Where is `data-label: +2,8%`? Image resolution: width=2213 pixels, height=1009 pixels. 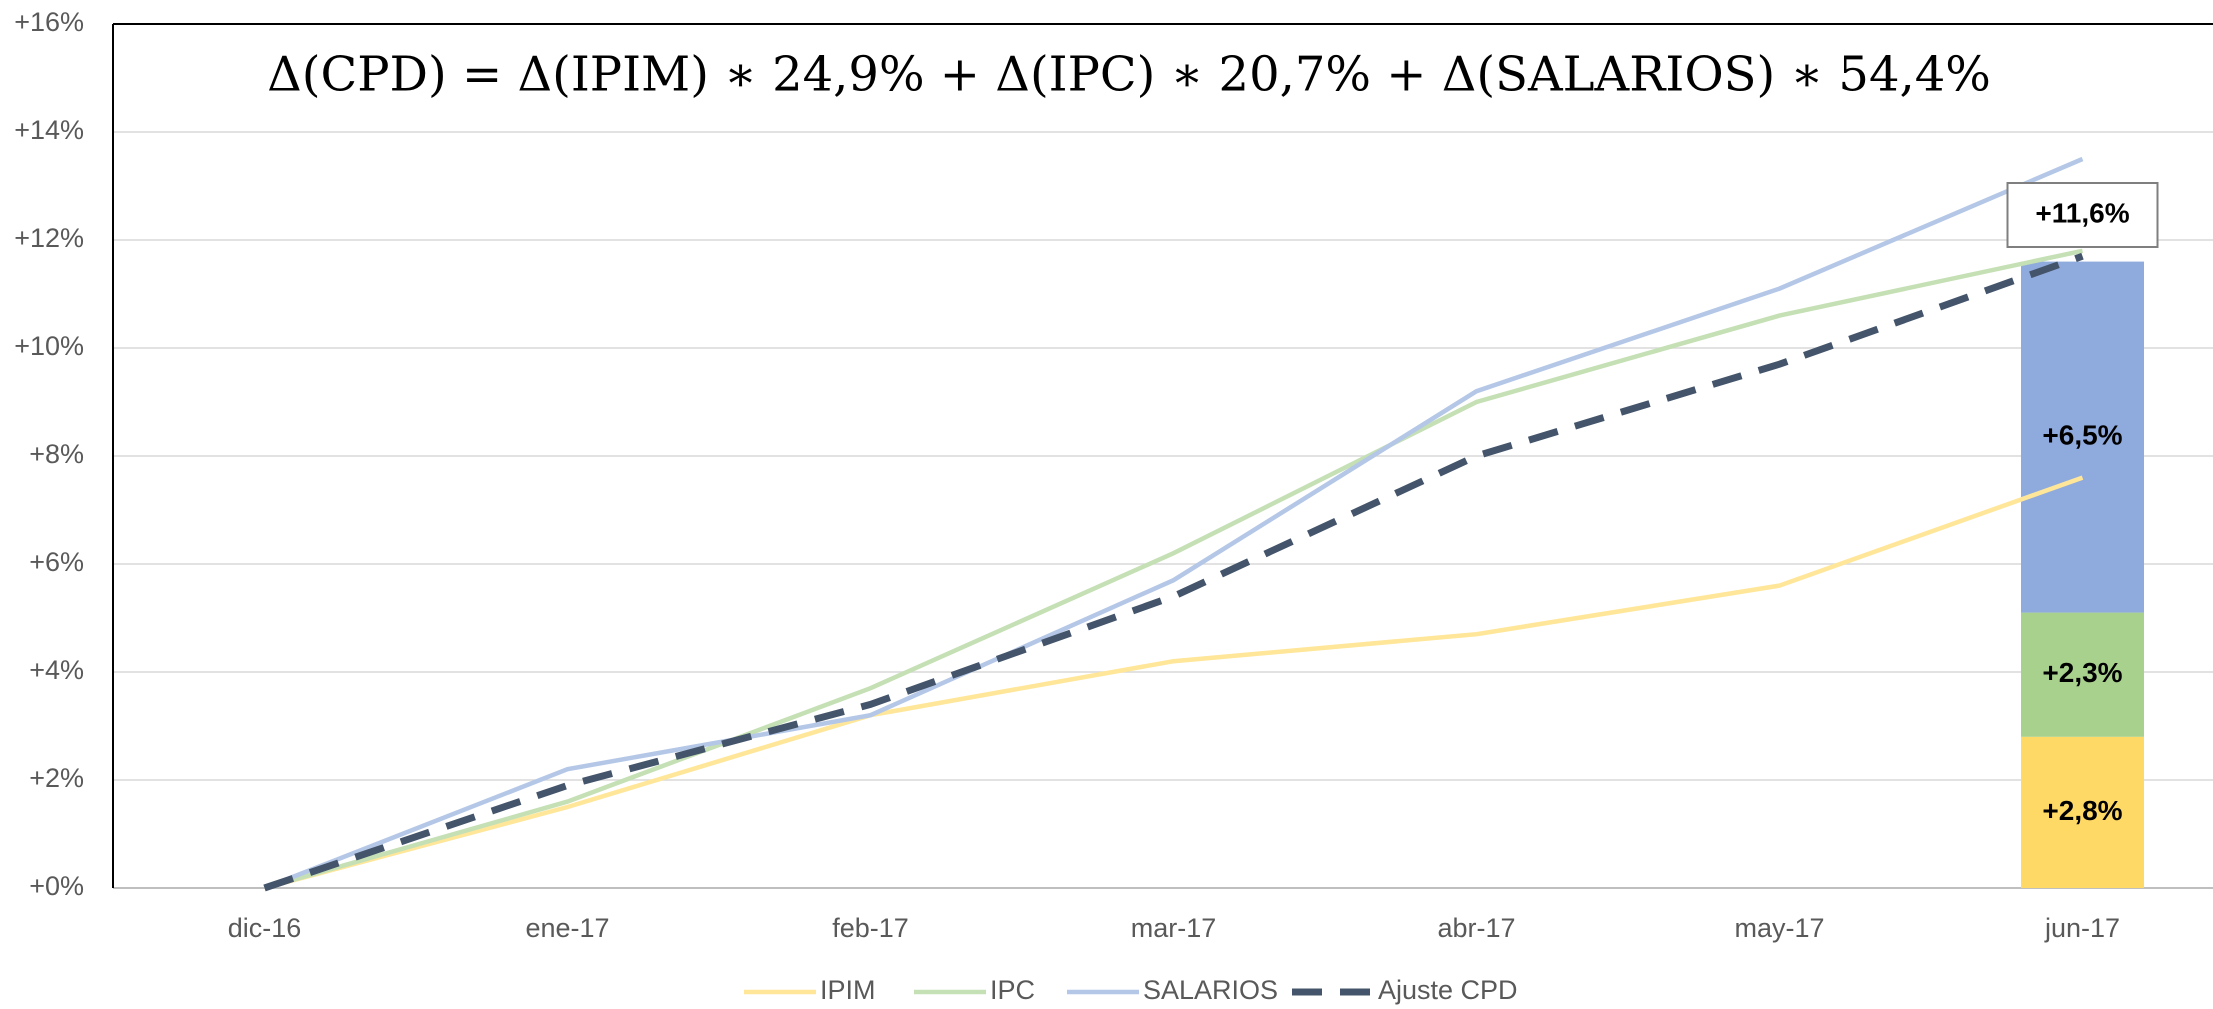 data-label: +2,8% is located at coordinates (2082, 810).